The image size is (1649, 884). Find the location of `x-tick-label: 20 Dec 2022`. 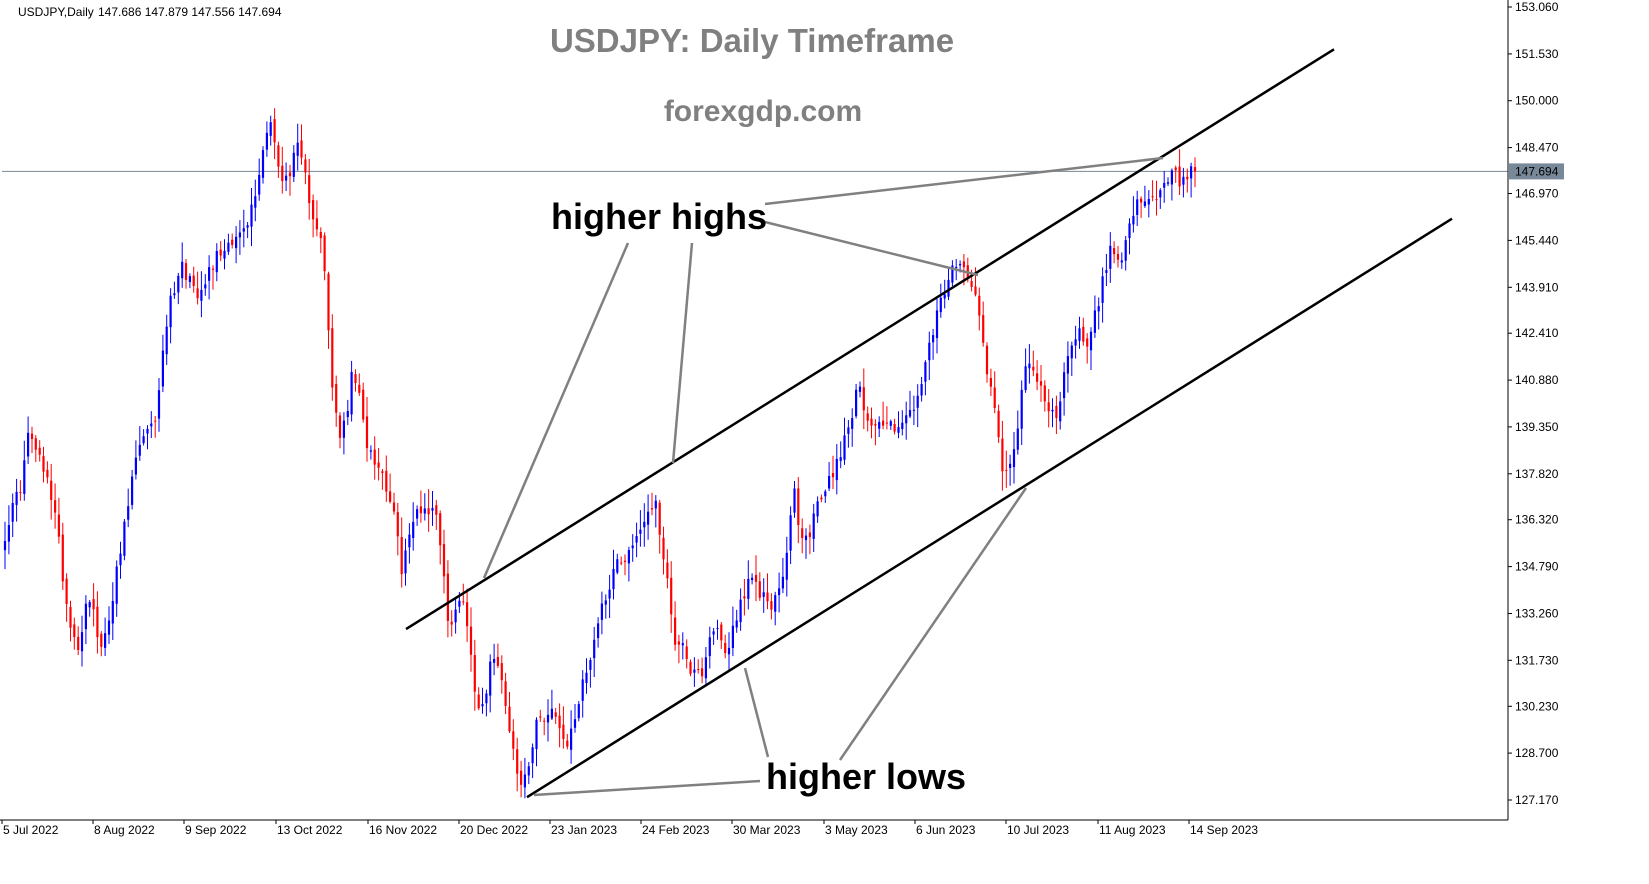

x-tick-label: 20 Dec 2022 is located at coordinates (494, 830).